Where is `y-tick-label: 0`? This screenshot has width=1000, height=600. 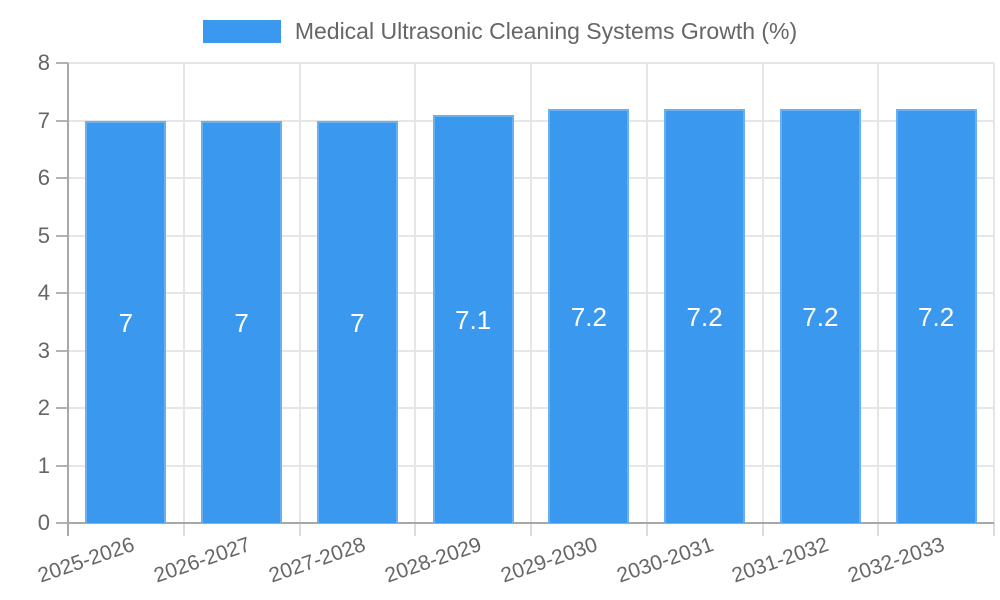
y-tick-label: 0 is located at coordinates (43, 522).